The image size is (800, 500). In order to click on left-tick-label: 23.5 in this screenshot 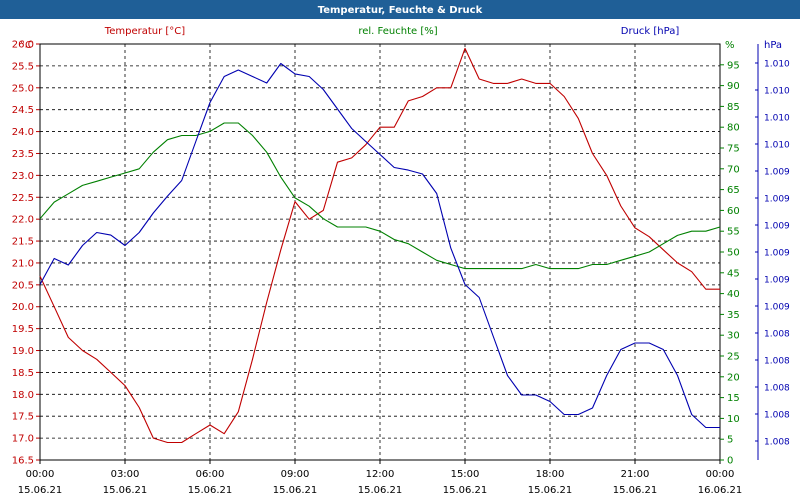, I will do `click(23, 154)`.